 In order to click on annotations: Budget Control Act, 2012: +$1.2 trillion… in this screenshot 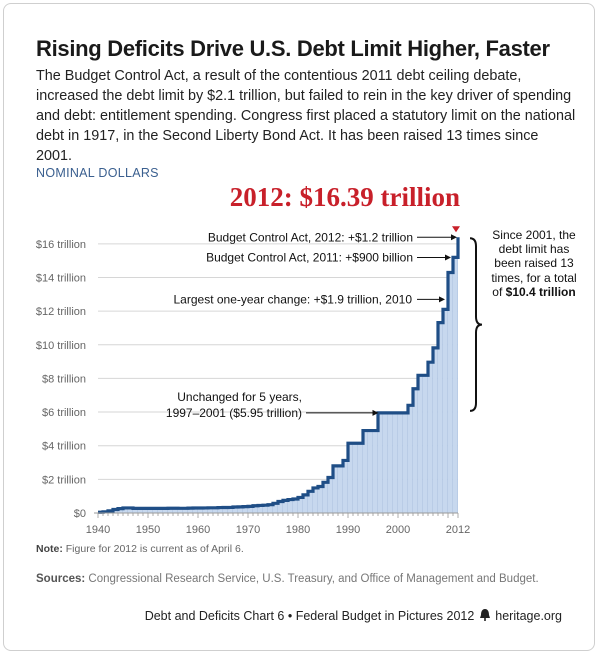, I will do `click(311, 325)`.